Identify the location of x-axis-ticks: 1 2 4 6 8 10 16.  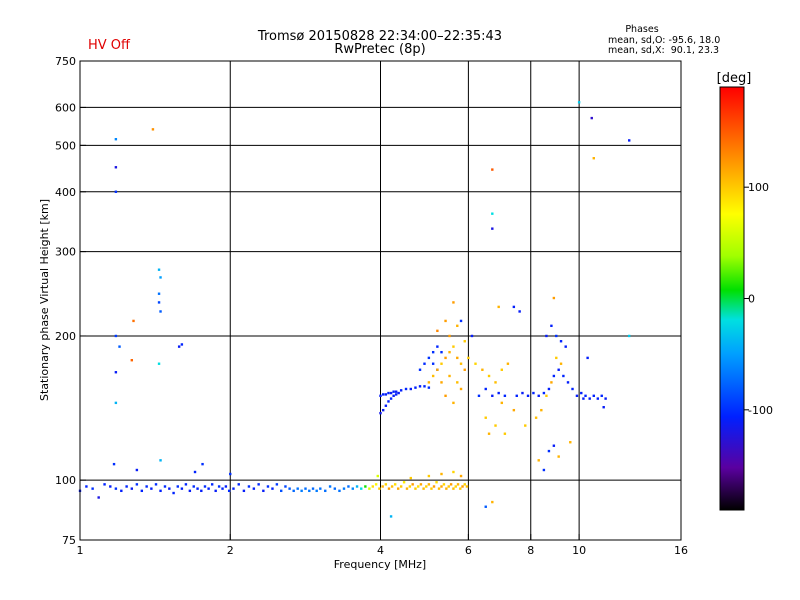
(382, 545).